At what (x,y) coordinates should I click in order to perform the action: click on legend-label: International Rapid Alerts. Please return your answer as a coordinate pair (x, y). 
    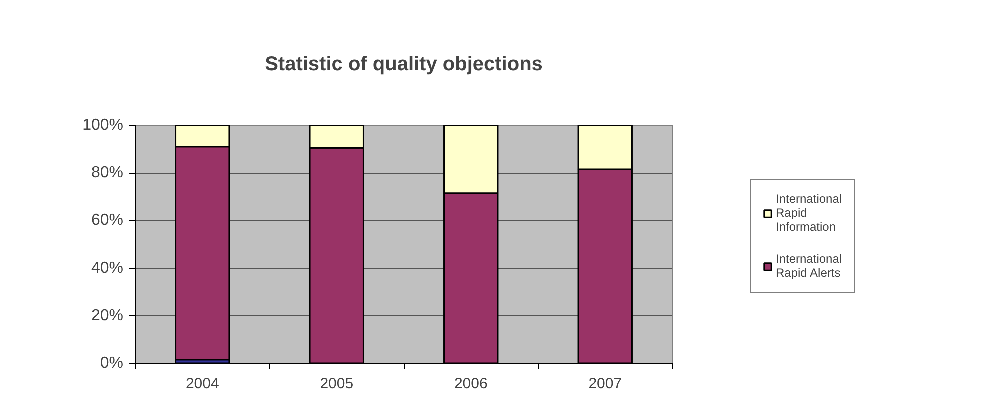
    Looking at the image, I should click on (809, 266).